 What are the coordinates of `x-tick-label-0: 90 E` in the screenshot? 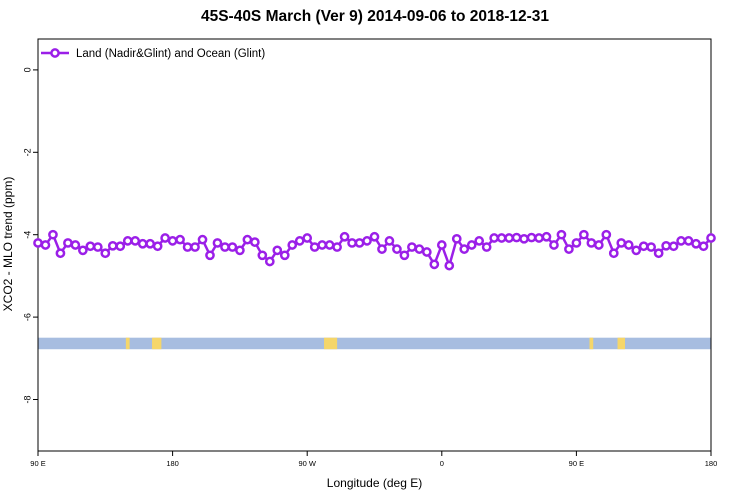 It's located at (37, 463).